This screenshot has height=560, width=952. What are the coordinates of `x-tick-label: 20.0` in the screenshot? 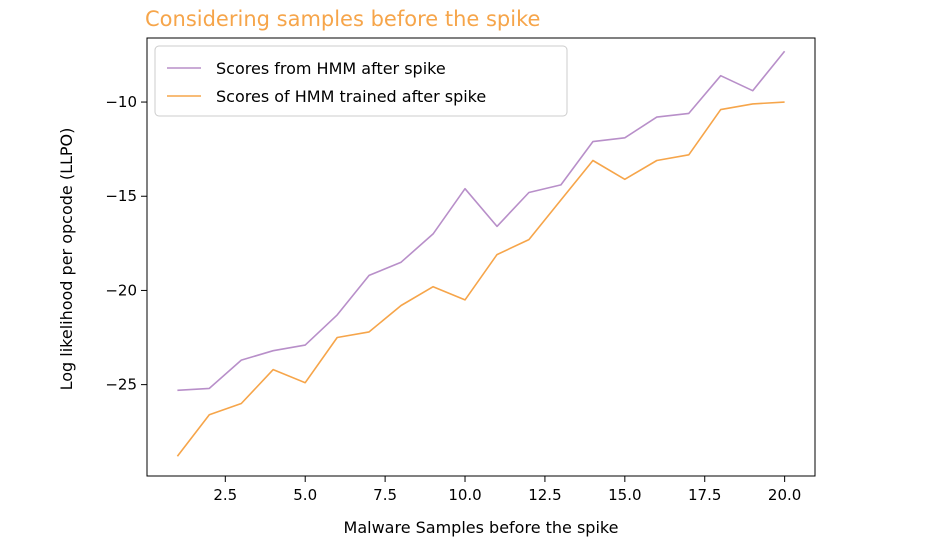 It's located at (784, 495).